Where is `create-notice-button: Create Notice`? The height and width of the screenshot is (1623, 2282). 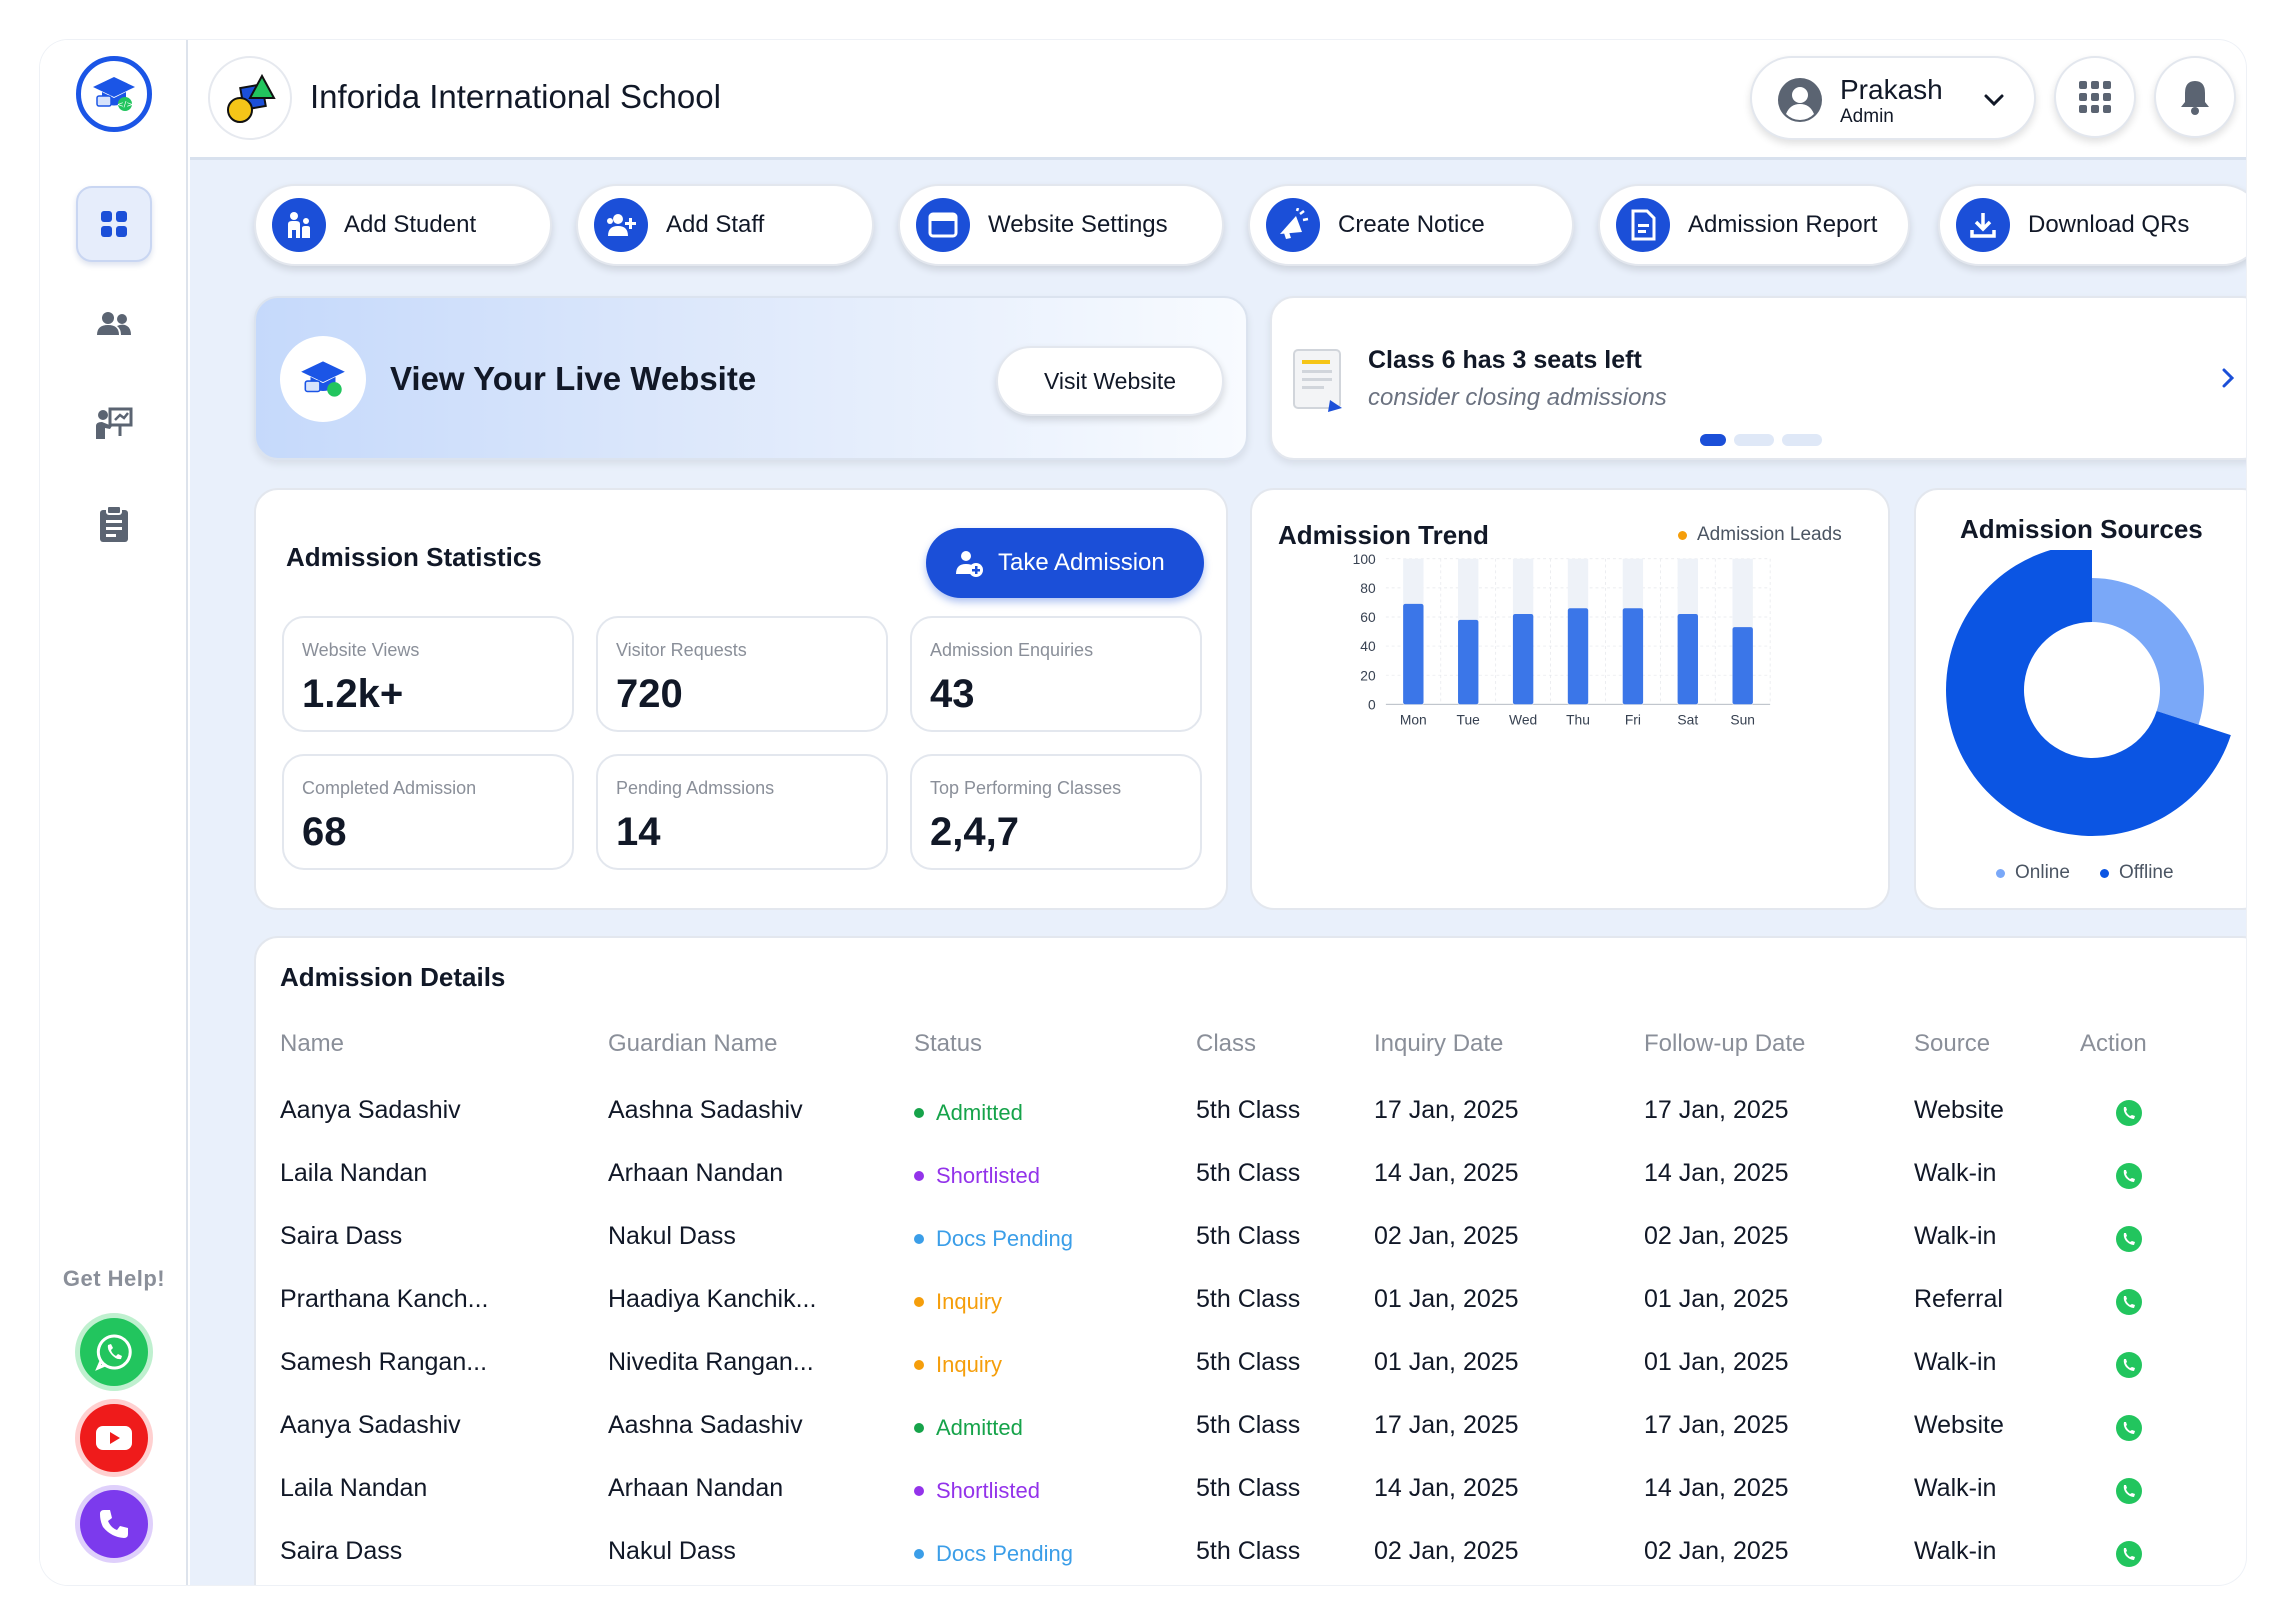
create-notice-button: Create Notice is located at coordinates (1411, 225).